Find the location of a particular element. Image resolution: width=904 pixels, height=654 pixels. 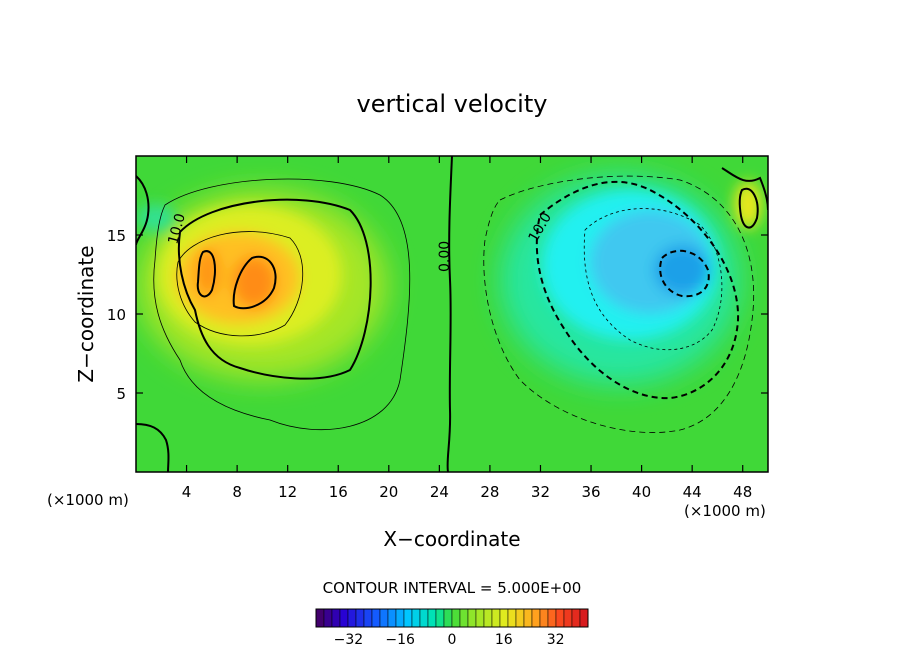

chart-title: vertical velocity is located at coordinates (452, 104).